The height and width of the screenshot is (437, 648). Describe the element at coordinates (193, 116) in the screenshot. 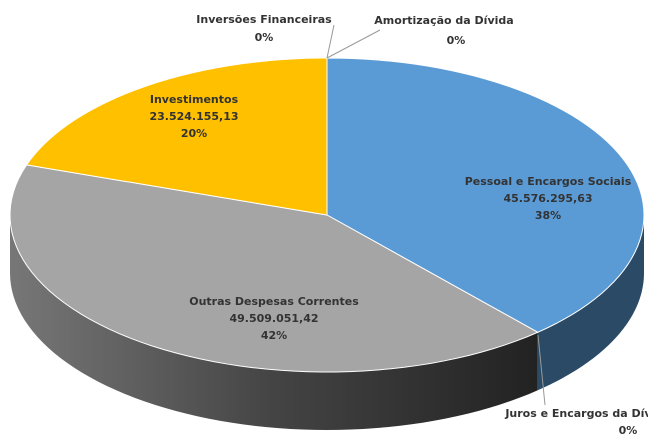

I see `value-label: 23.524.155,13` at that location.